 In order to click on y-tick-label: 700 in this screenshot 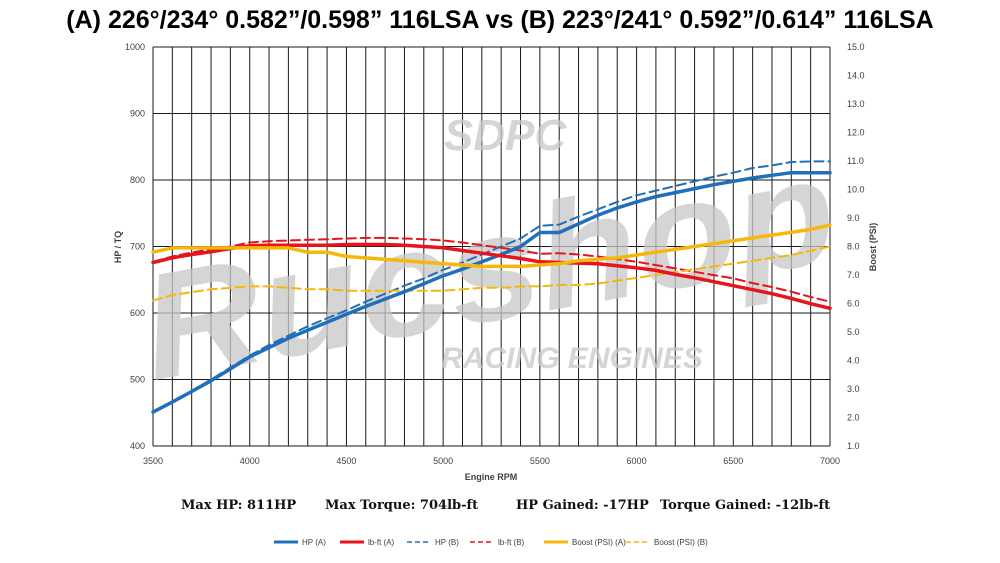, I will do `click(137, 247)`.